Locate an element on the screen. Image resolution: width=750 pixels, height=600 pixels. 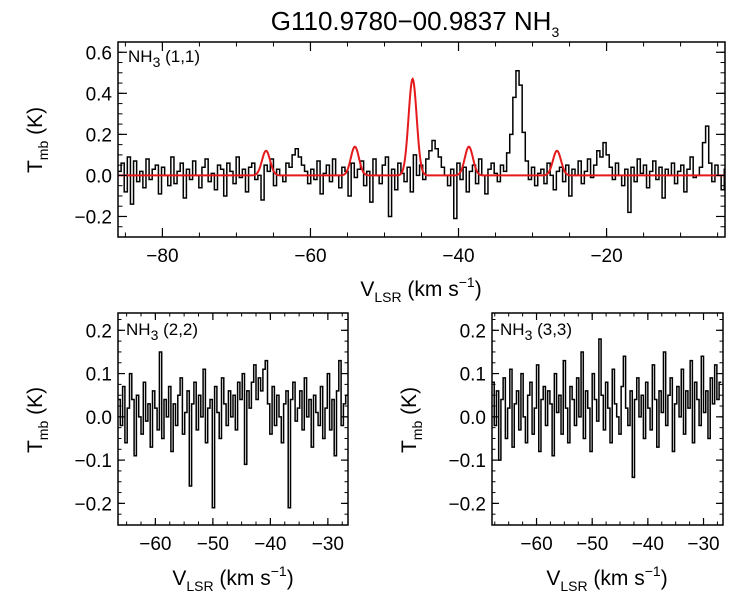
y-tick-label: 0.6 is located at coordinates (99, 53).